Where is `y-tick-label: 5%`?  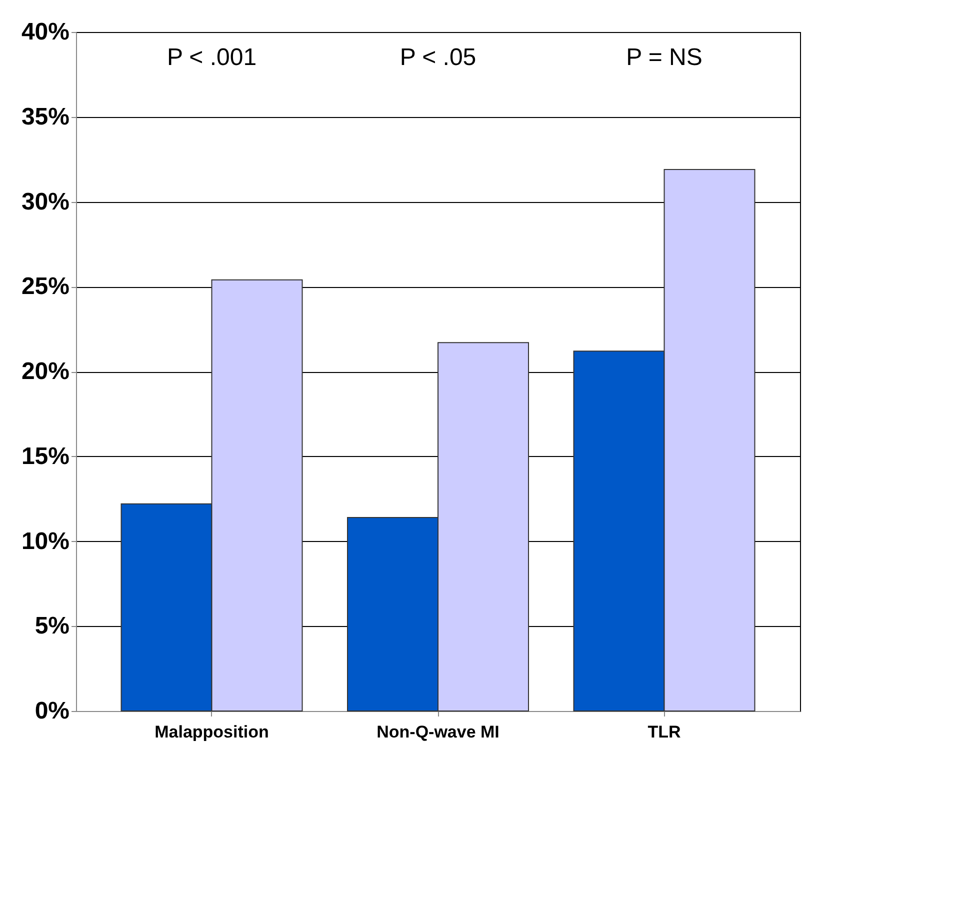
y-tick-label: 5% is located at coordinates (52, 626).